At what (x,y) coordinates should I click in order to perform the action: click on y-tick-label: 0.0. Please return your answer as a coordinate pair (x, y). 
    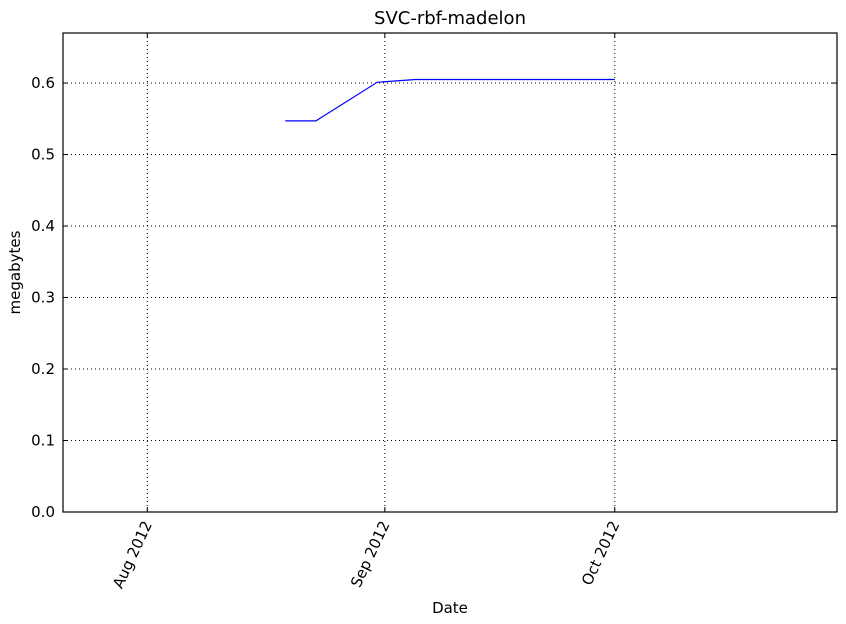
    Looking at the image, I should click on (43, 512).